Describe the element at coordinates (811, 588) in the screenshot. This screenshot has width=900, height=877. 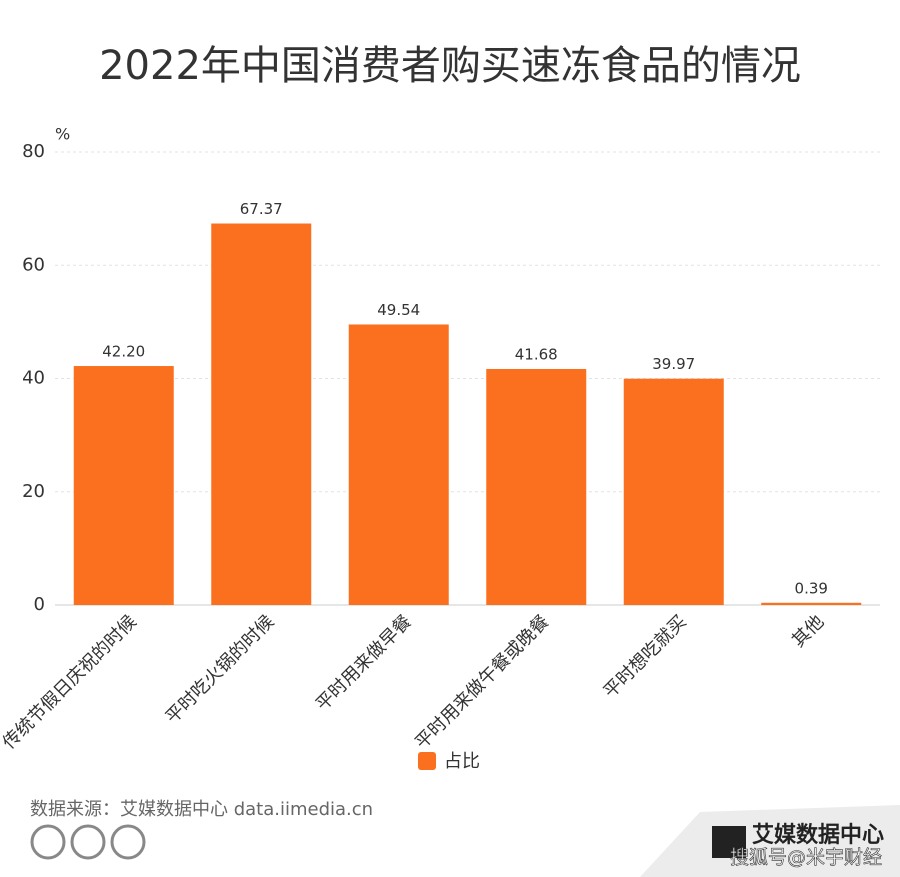
I see `value-label: 0.39` at that location.